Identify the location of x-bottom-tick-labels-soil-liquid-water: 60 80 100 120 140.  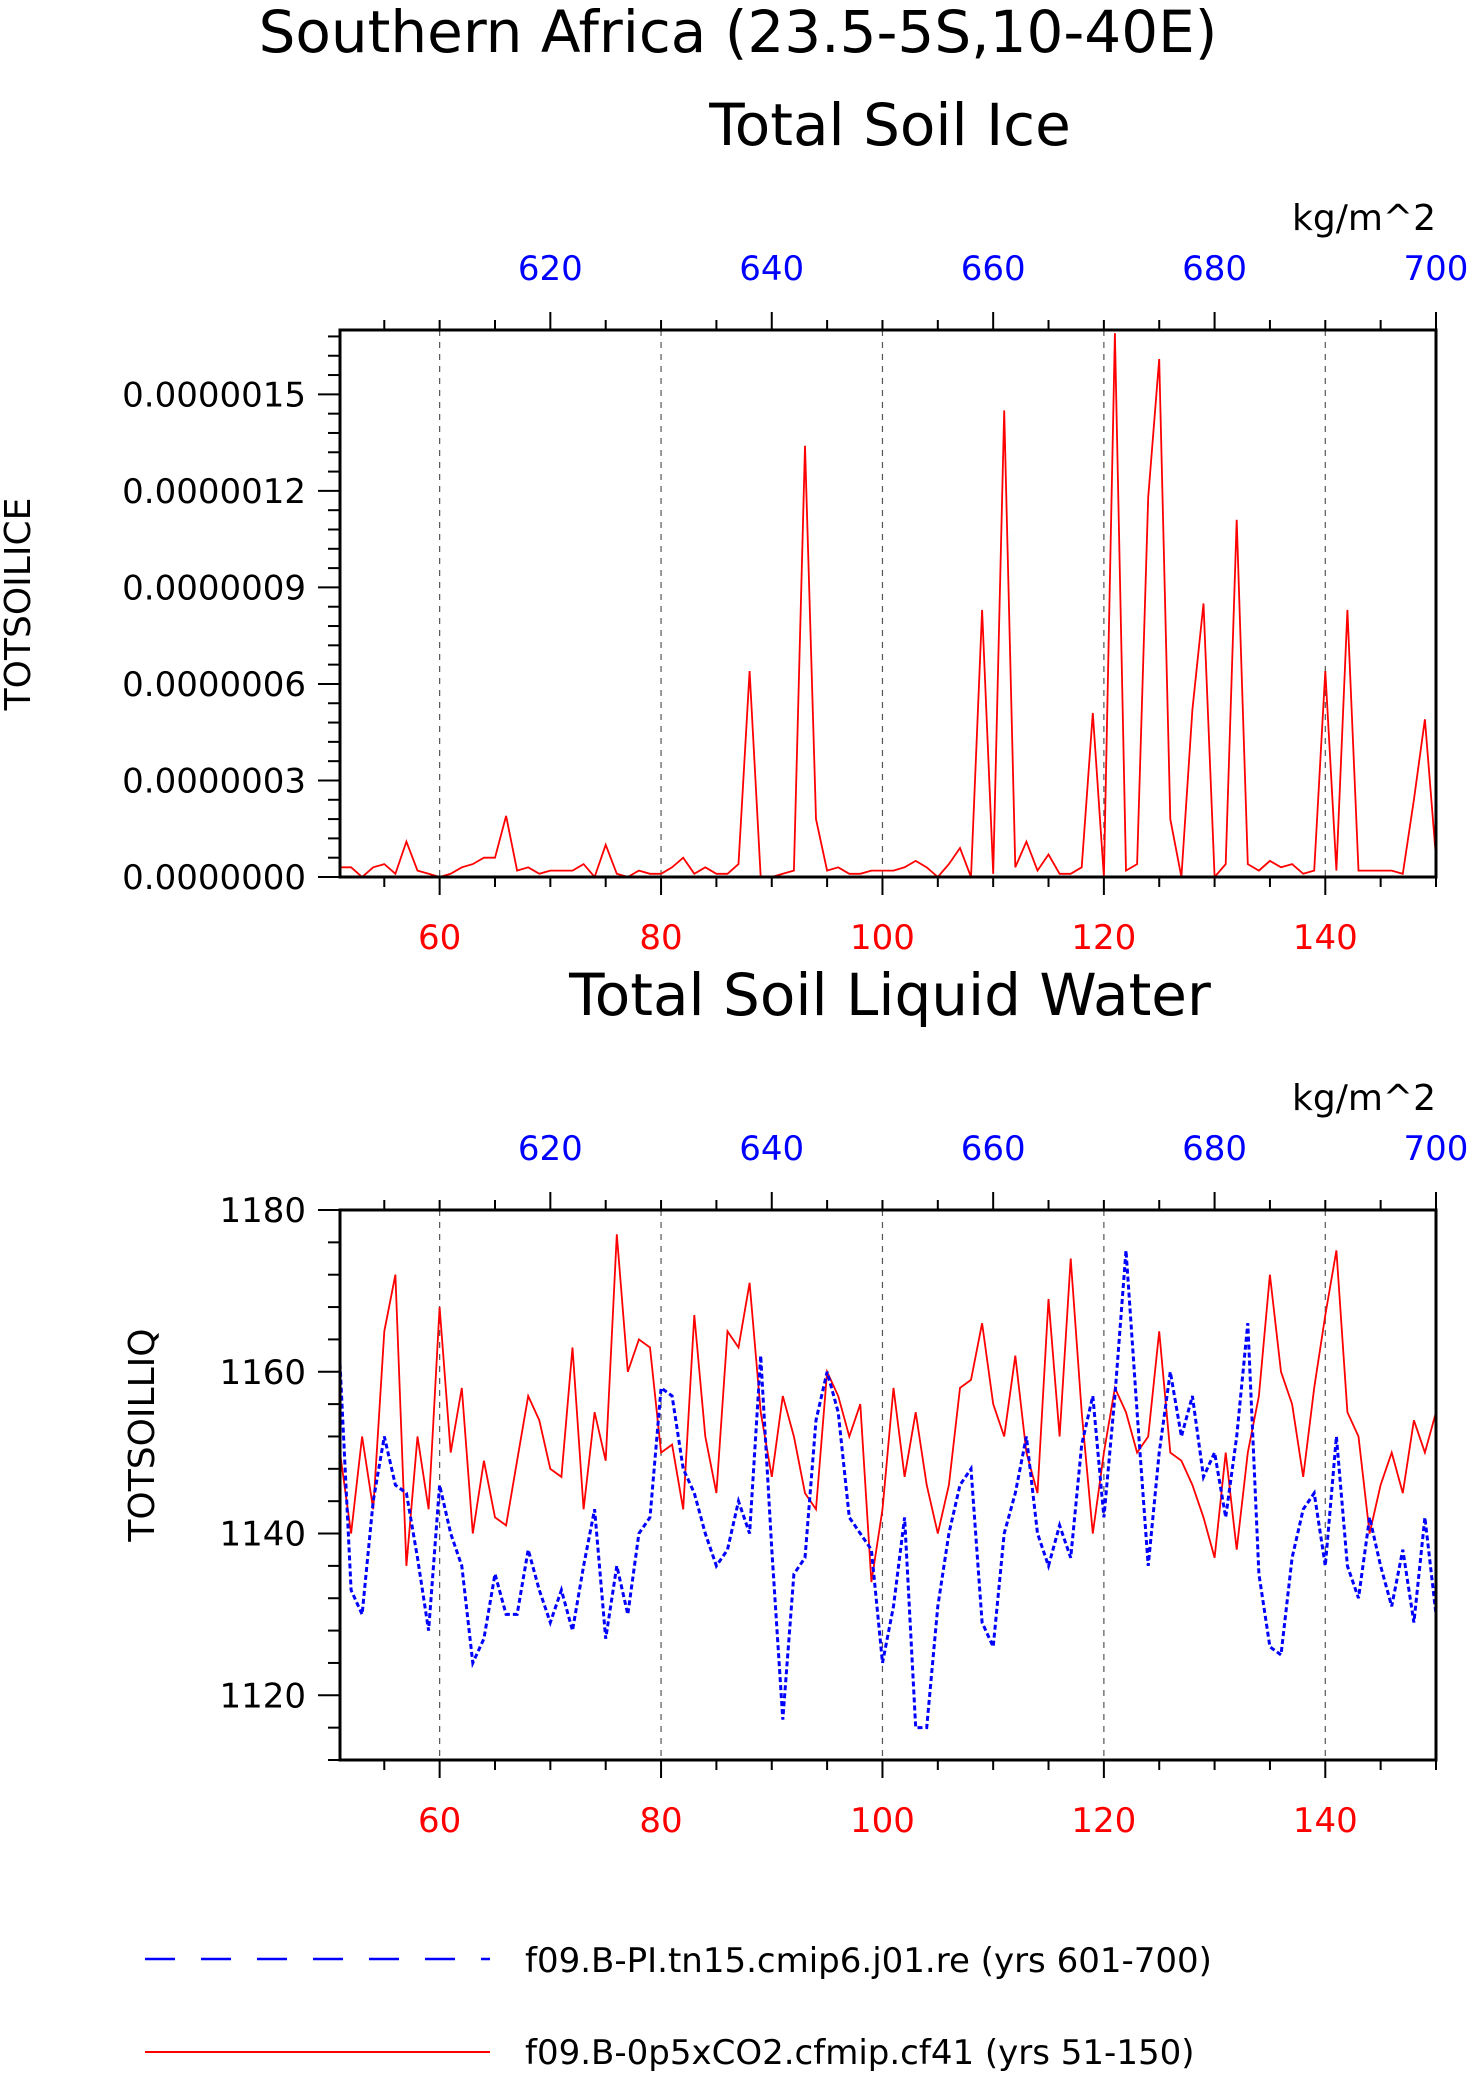
(888, 1821).